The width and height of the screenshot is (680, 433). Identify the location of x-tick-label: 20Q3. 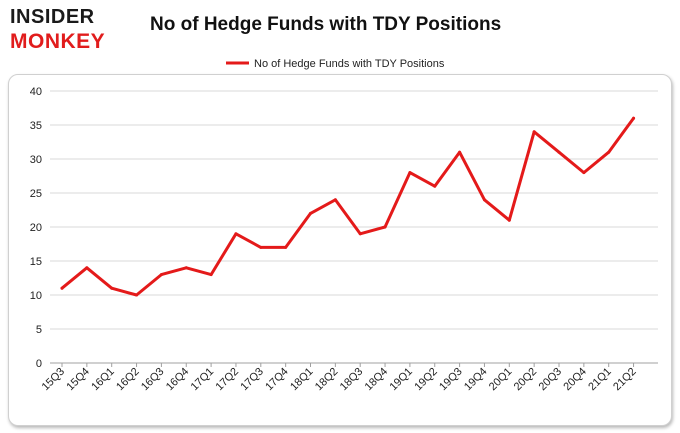
(551, 380).